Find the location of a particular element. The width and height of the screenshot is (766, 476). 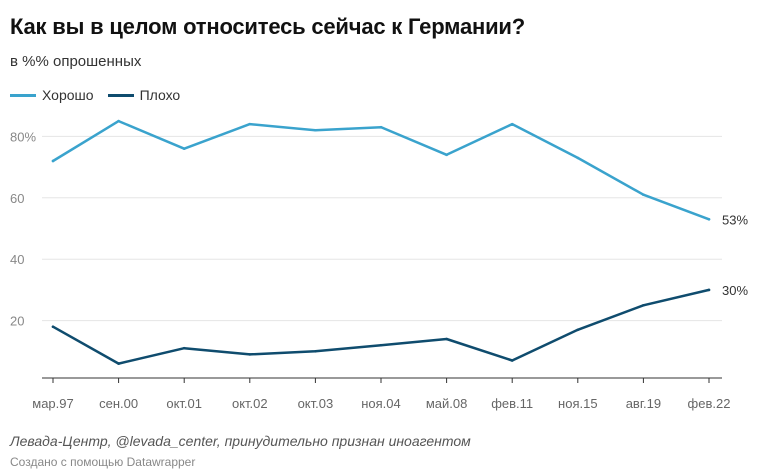

legend-swatch-good is located at coordinates (23, 95).